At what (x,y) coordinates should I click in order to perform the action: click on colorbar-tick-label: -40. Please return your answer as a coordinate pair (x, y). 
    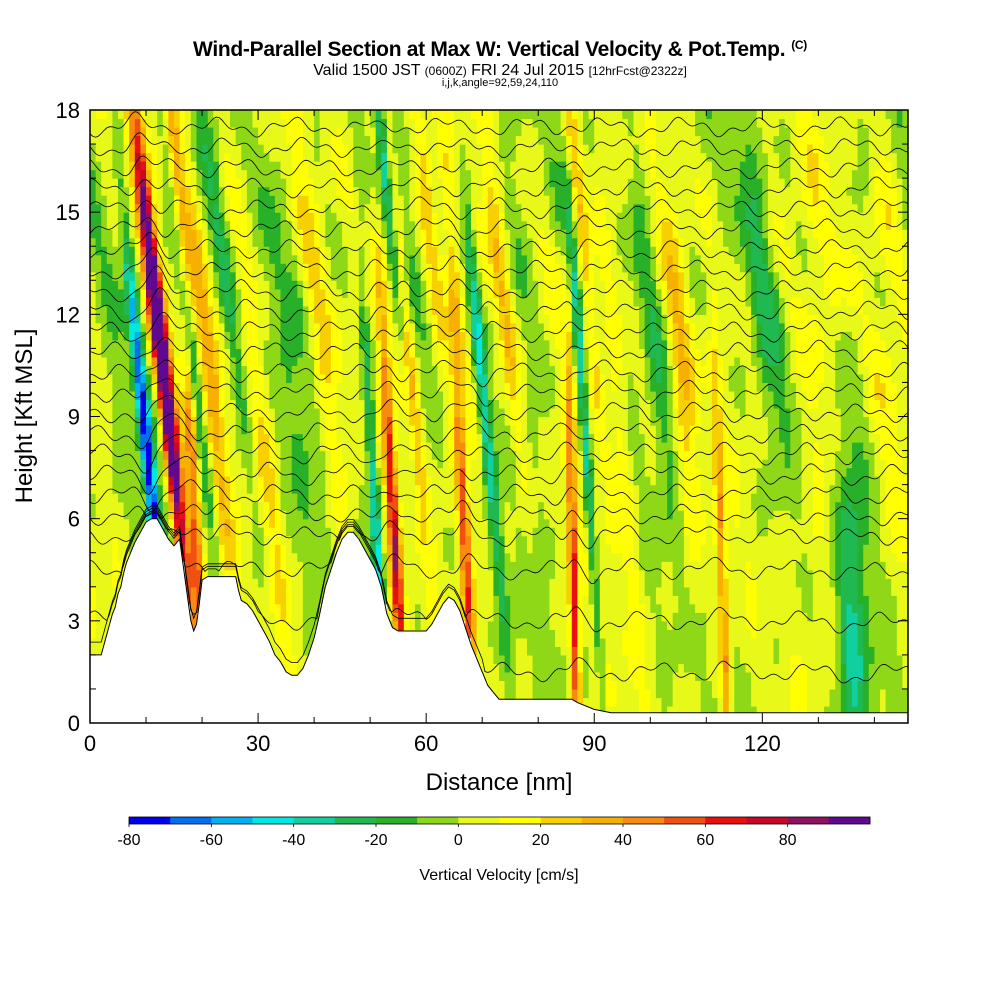
    Looking at the image, I should click on (293, 840).